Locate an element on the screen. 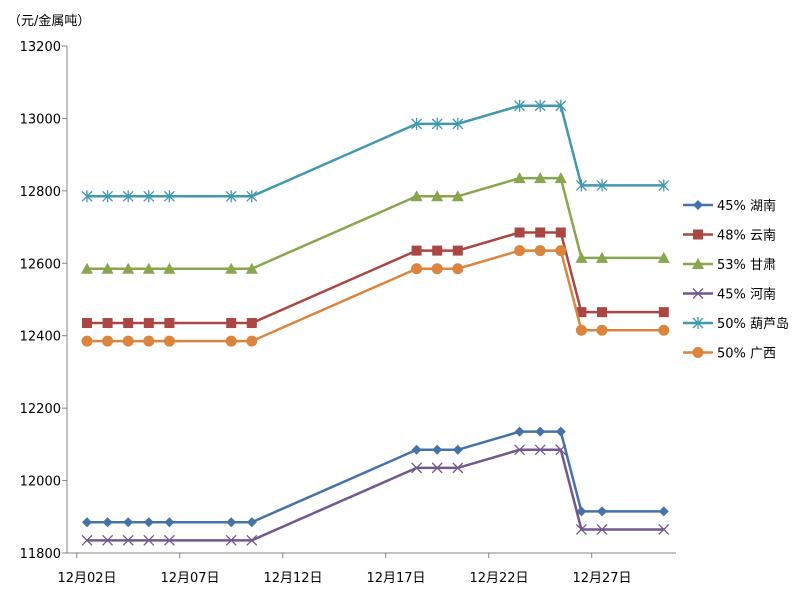  legend-label: 45% 湖南 is located at coordinates (746, 206).